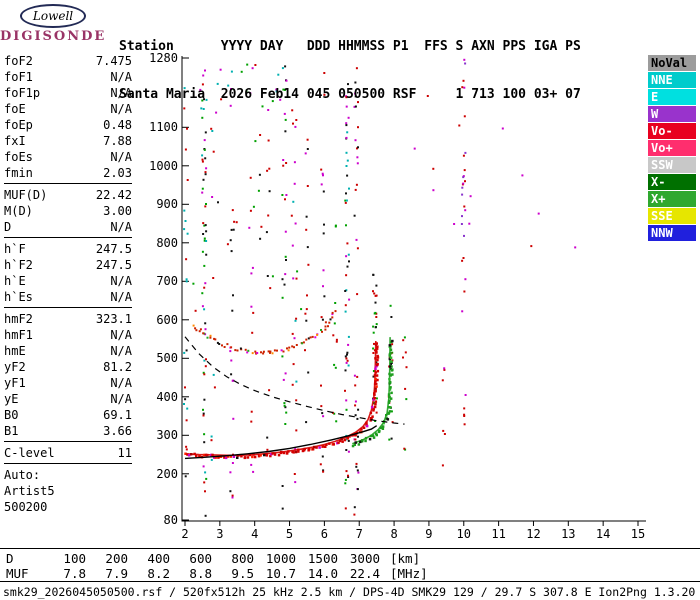  I want to click on x-axis-label: 10, so click(463, 534).